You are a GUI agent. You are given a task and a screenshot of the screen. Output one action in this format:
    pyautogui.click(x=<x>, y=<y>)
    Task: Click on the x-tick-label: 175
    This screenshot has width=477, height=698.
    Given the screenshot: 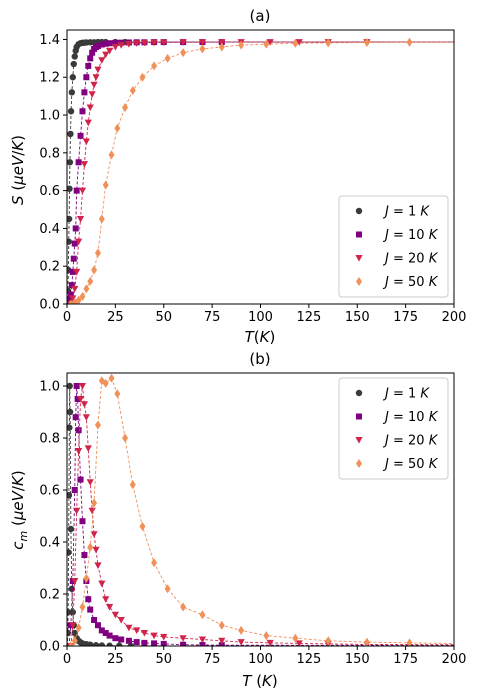 What is the action you would take?
    pyautogui.click(x=405, y=317)
    